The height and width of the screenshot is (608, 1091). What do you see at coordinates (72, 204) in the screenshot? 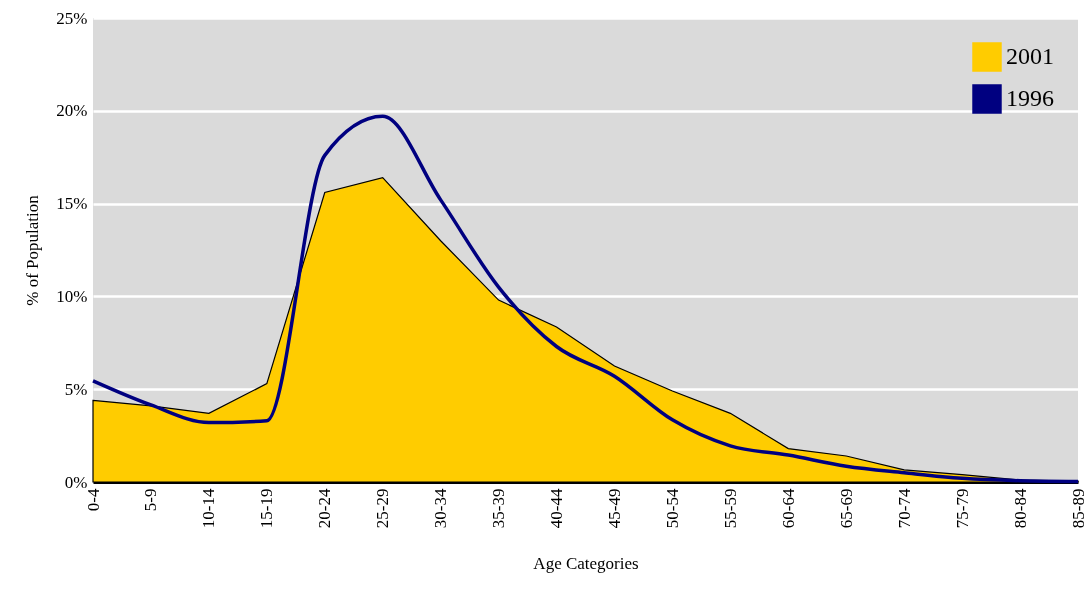
I see `y-tick-label: 15%` at bounding box center [72, 204].